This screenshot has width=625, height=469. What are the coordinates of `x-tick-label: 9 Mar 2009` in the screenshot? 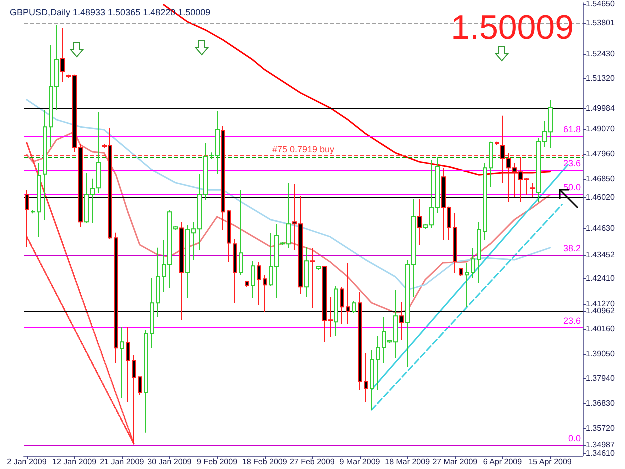 It's located at (360, 462).